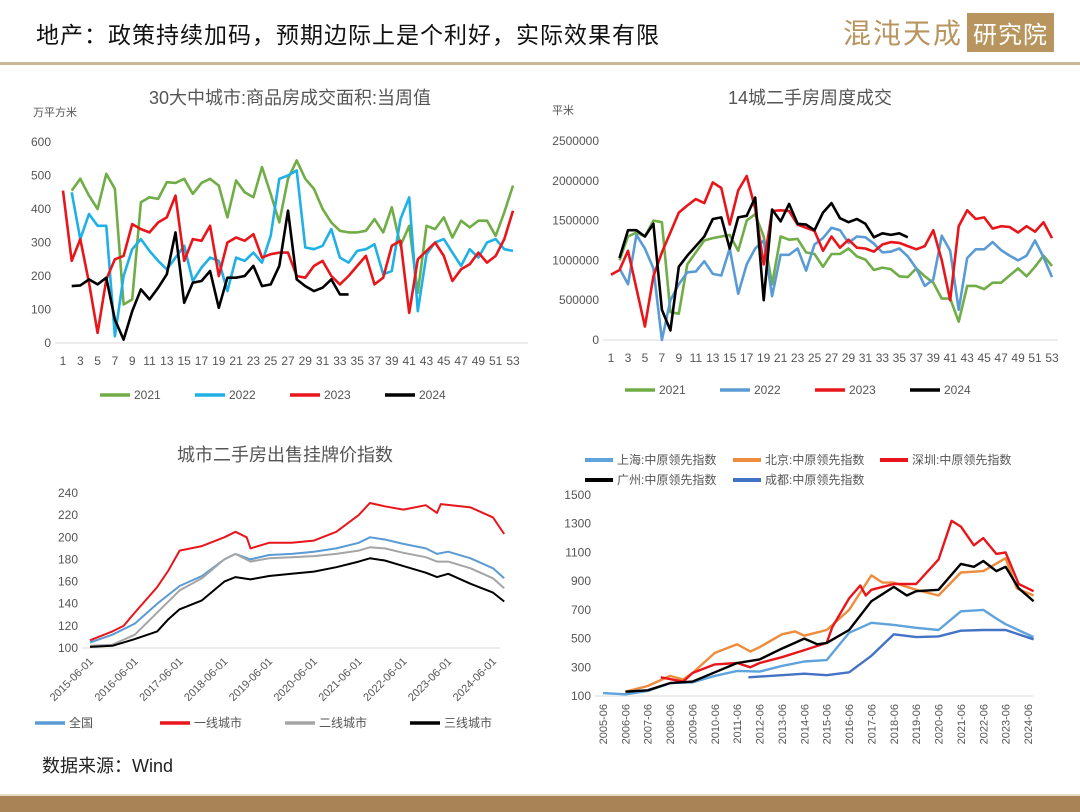  What do you see at coordinates (55, 112) in the screenshot?
I see `y-axis-unit: 万平方米` at bounding box center [55, 112].